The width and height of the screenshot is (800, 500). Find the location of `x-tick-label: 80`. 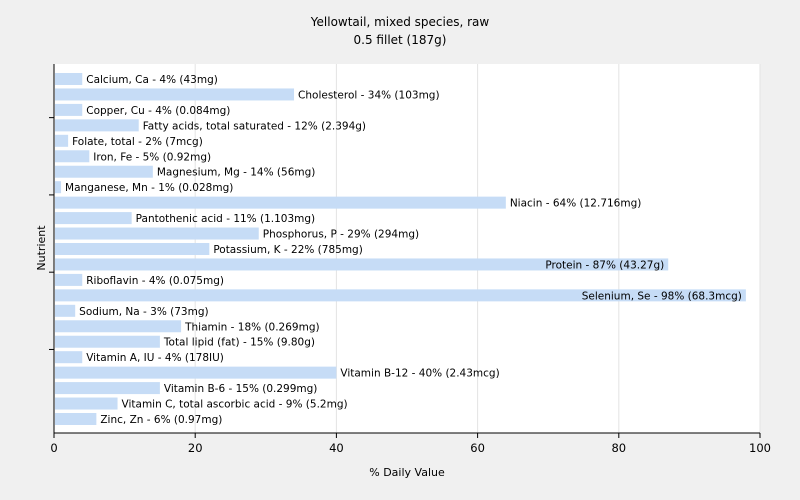

x-tick-label: 80 is located at coordinates (618, 448).